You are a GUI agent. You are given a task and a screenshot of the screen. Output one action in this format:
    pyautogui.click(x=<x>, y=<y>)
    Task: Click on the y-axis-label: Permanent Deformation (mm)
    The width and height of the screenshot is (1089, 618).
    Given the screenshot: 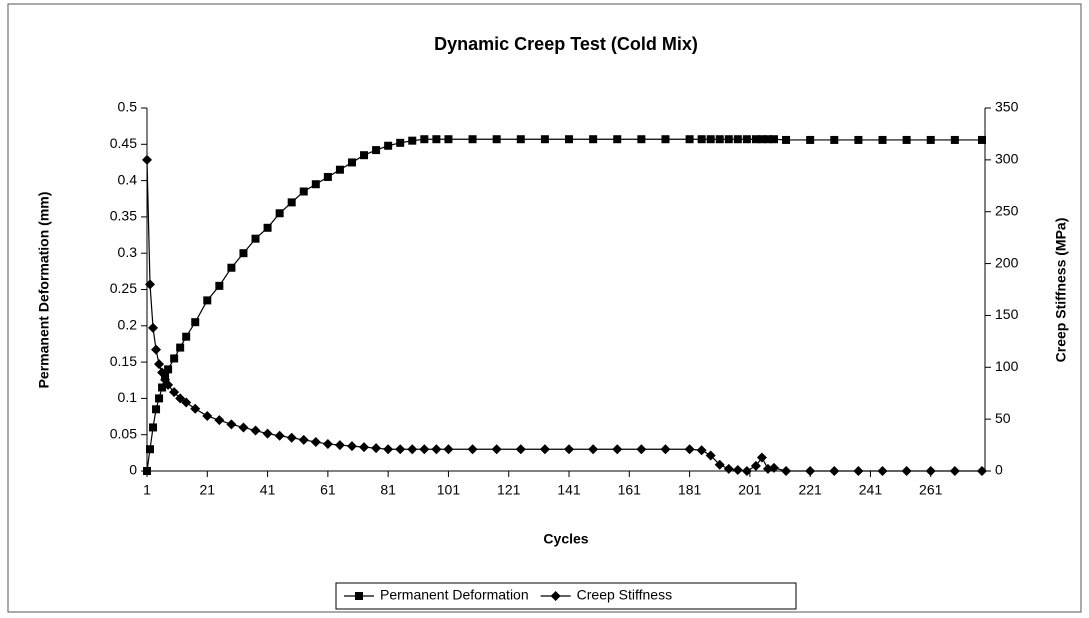 What is the action you would take?
    pyautogui.click(x=44, y=290)
    